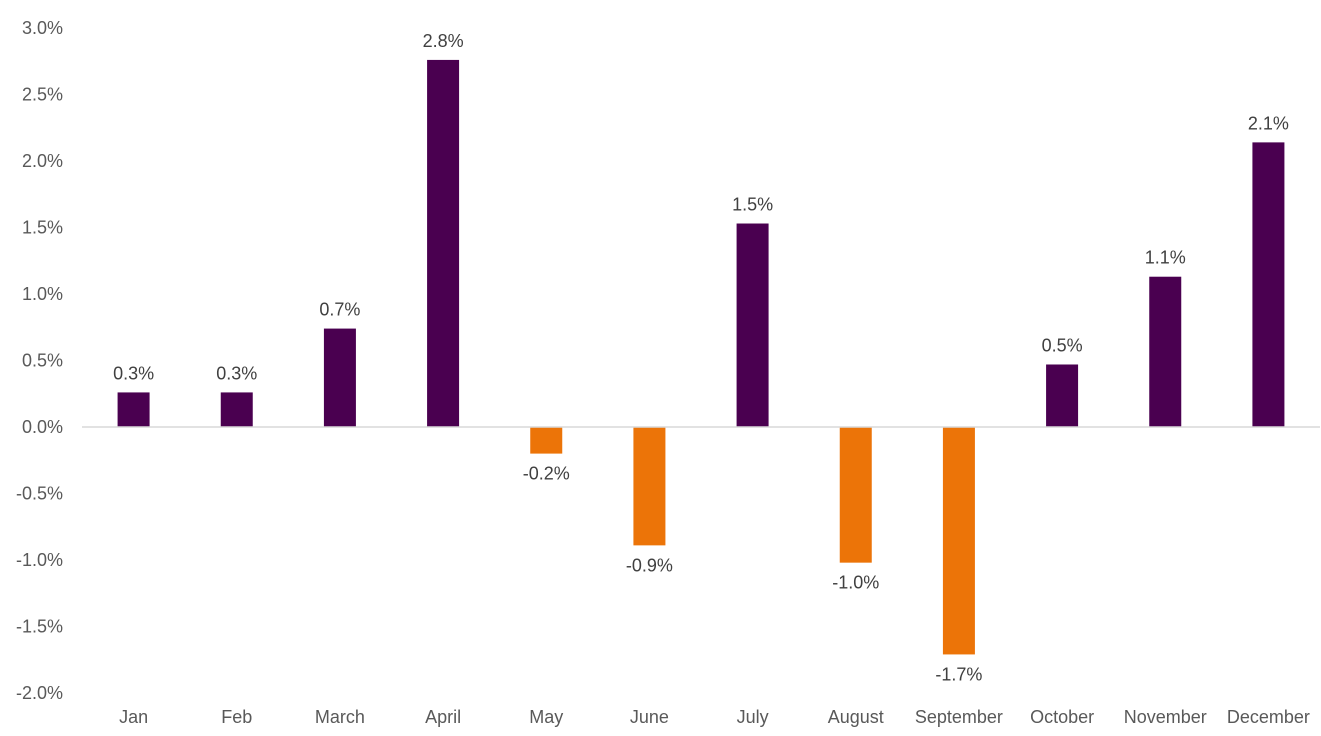  I want to click on bar-september, so click(958, 541).